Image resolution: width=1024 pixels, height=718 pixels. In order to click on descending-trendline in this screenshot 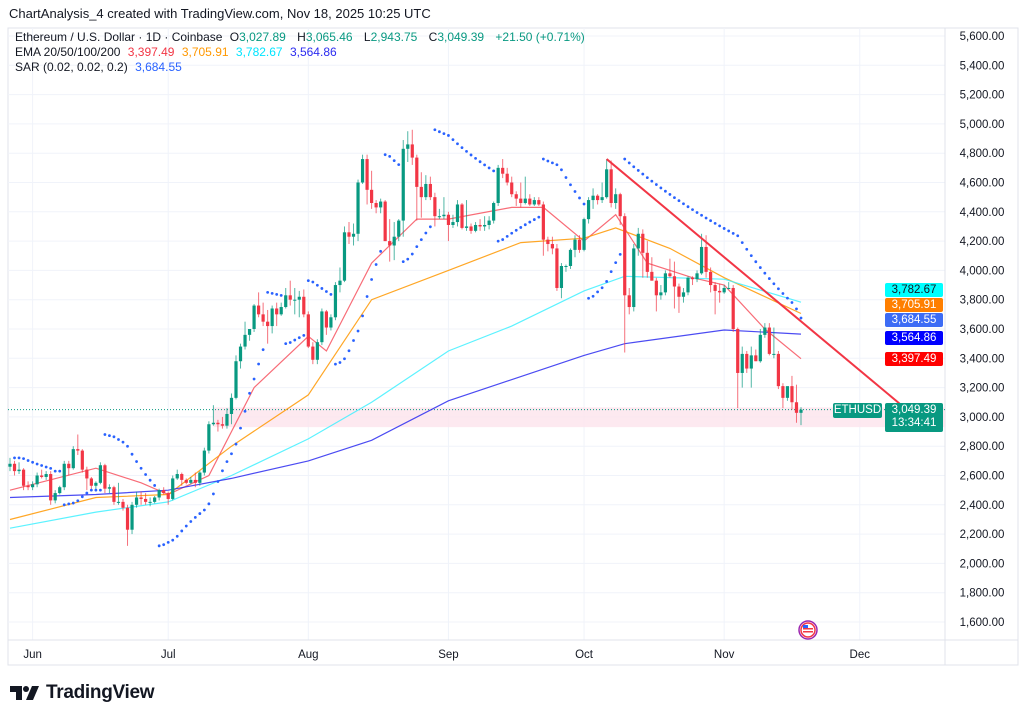, I will do `click(755, 283)`.